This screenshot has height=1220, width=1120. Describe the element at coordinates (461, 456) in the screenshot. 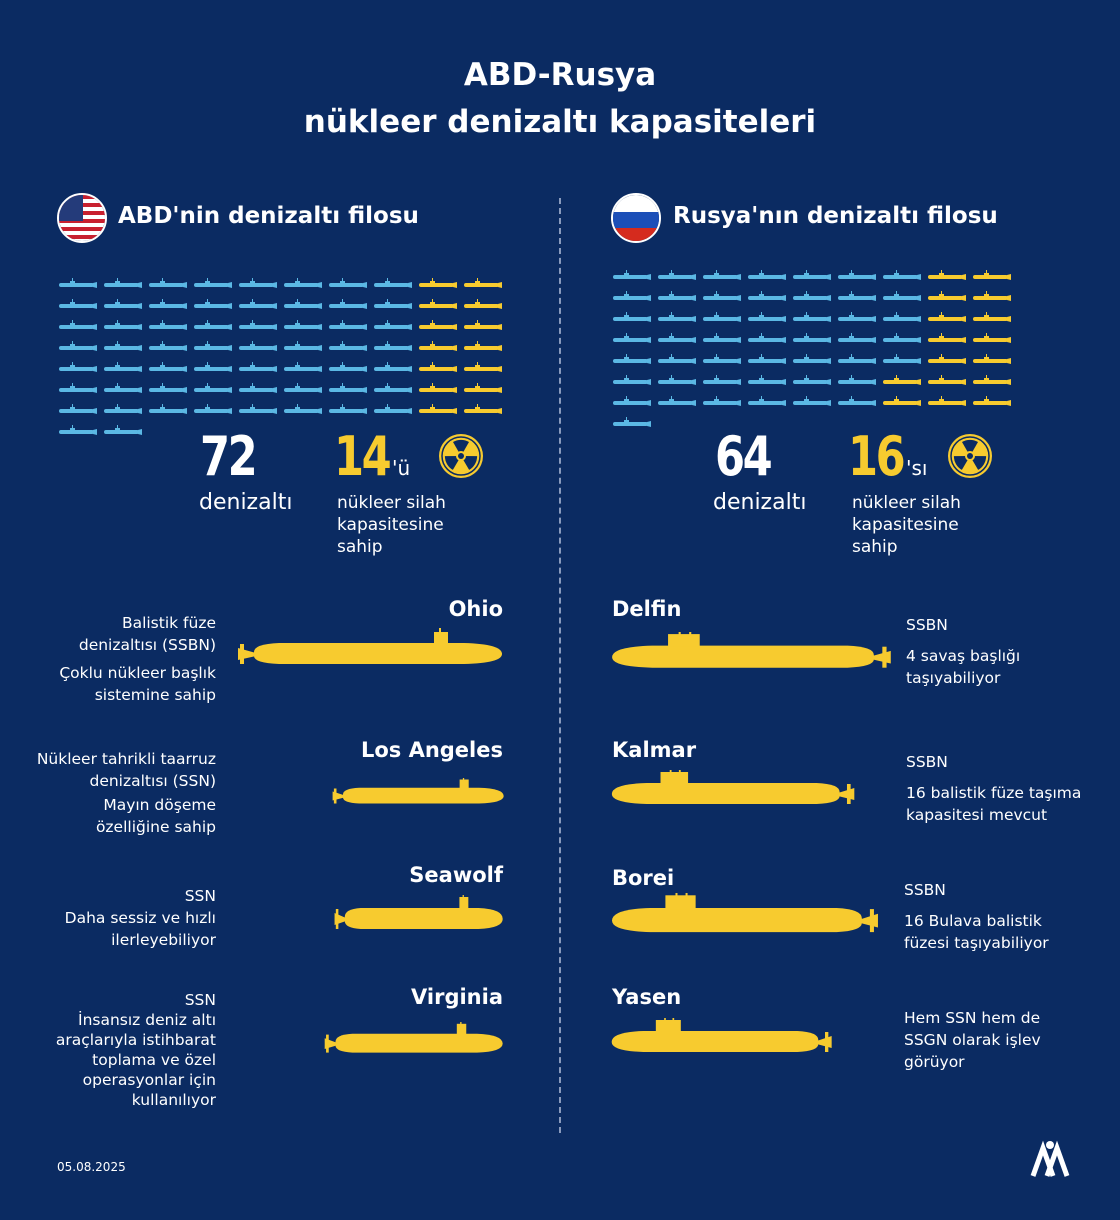

I see `radiation-icon` at that location.